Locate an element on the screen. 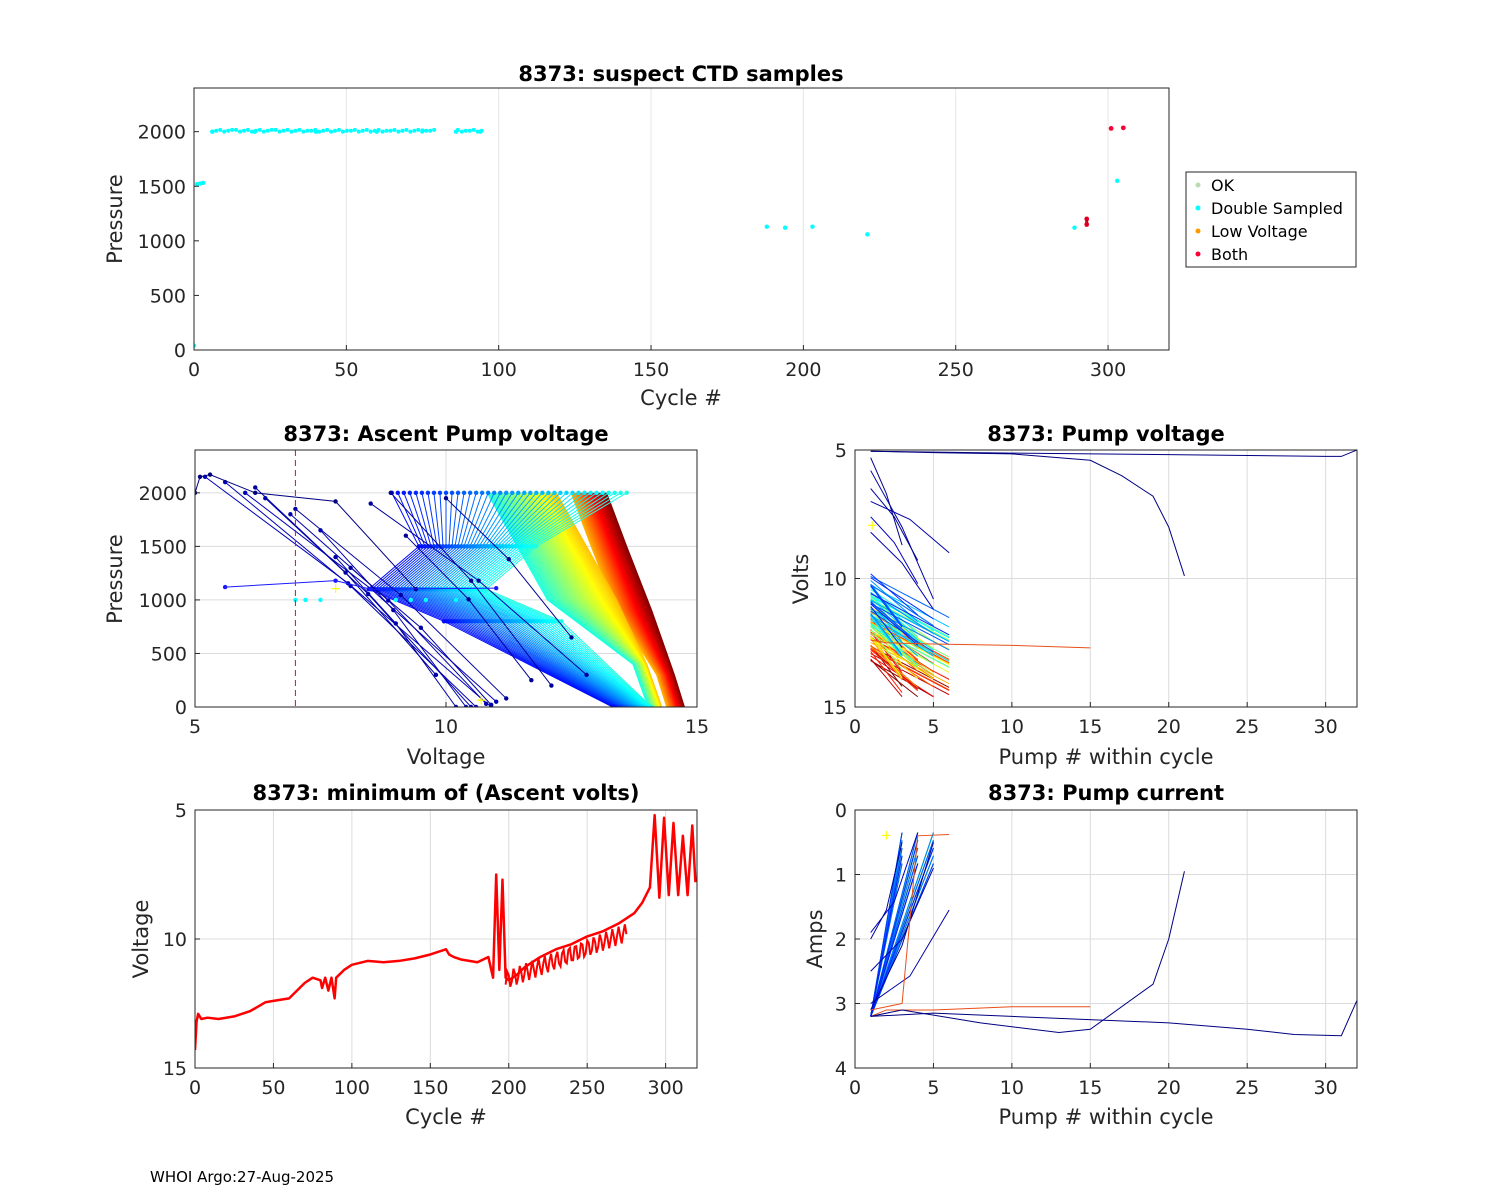 This screenshot has width=1500, height=1200. pumpc-xlabel: Pump # within cycle is located at coordinates (1106, 1117).